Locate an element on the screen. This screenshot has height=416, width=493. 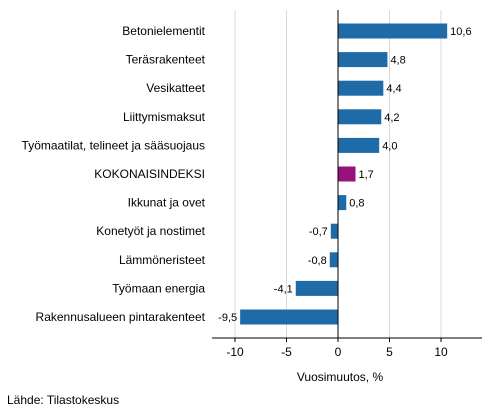
category-label: Lämmöneristeet is located at coordinates (162, 260).